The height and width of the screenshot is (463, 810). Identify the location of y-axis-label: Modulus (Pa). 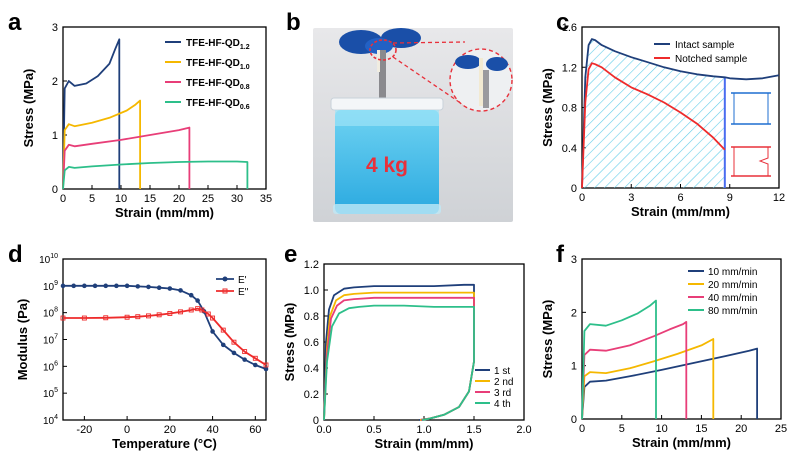
(22, 340).